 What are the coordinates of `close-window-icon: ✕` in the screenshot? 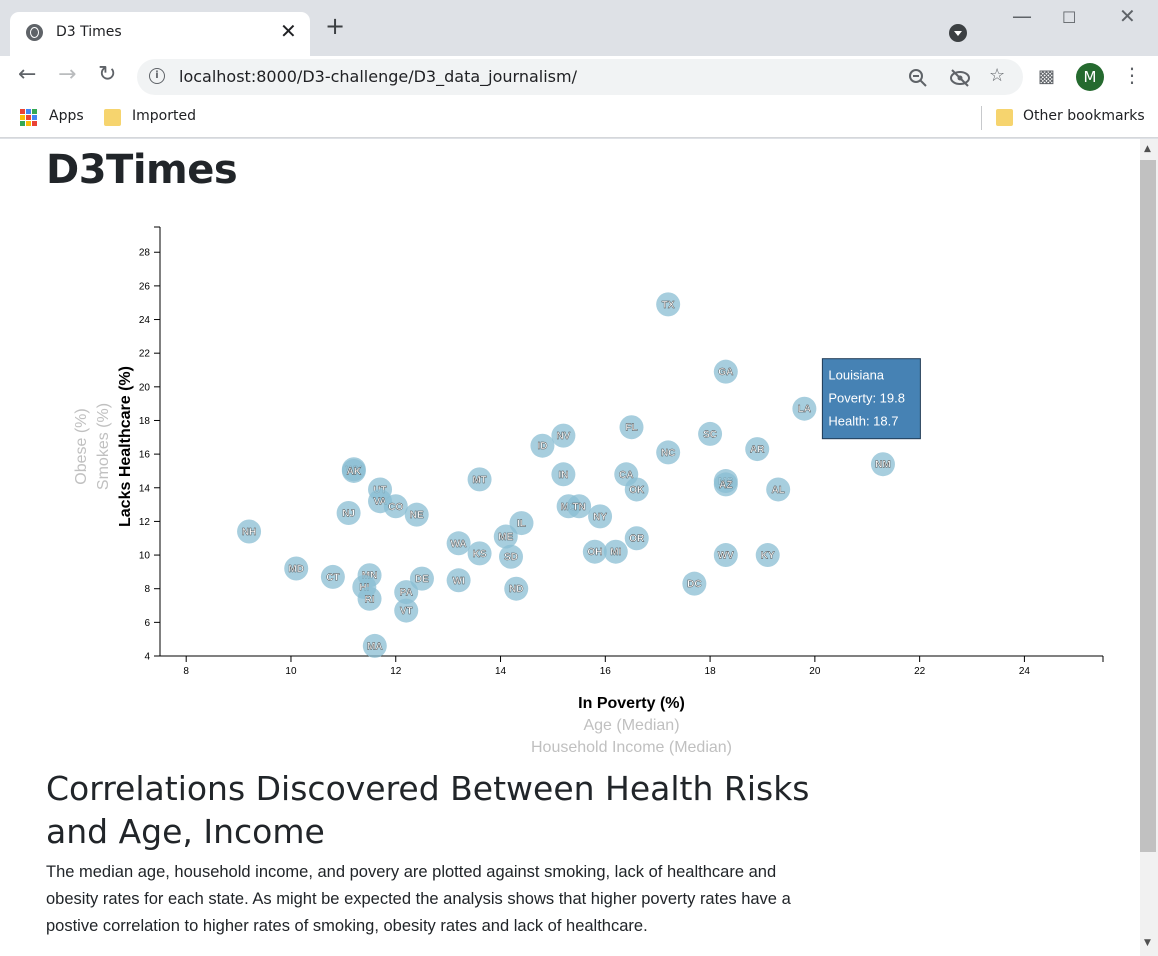 It's located at (1127, 16).